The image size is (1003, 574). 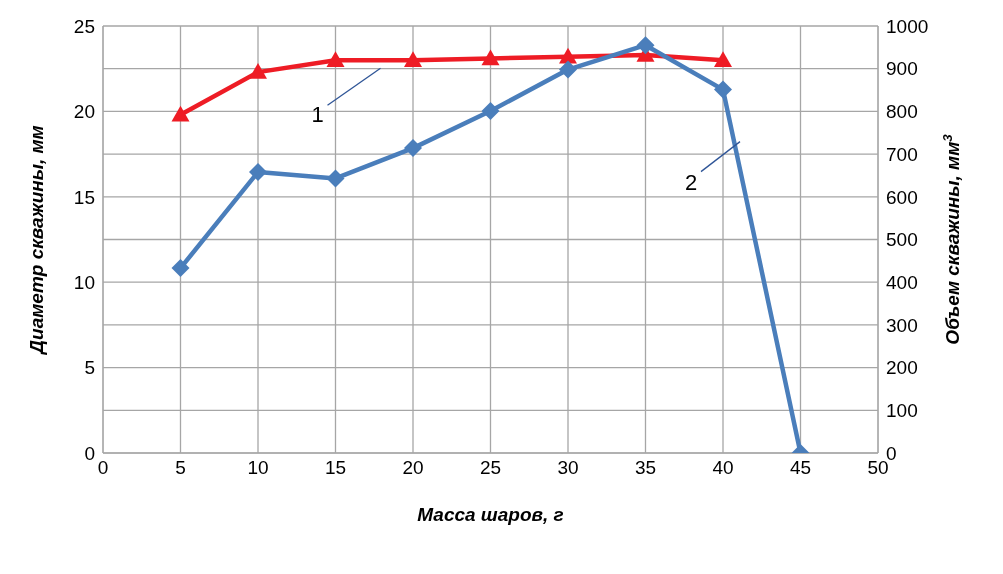 What do you see at coordinates (902, 154) in the screenshot?
I see `y2-tick-label: 700` at bounding box center [902, 154].